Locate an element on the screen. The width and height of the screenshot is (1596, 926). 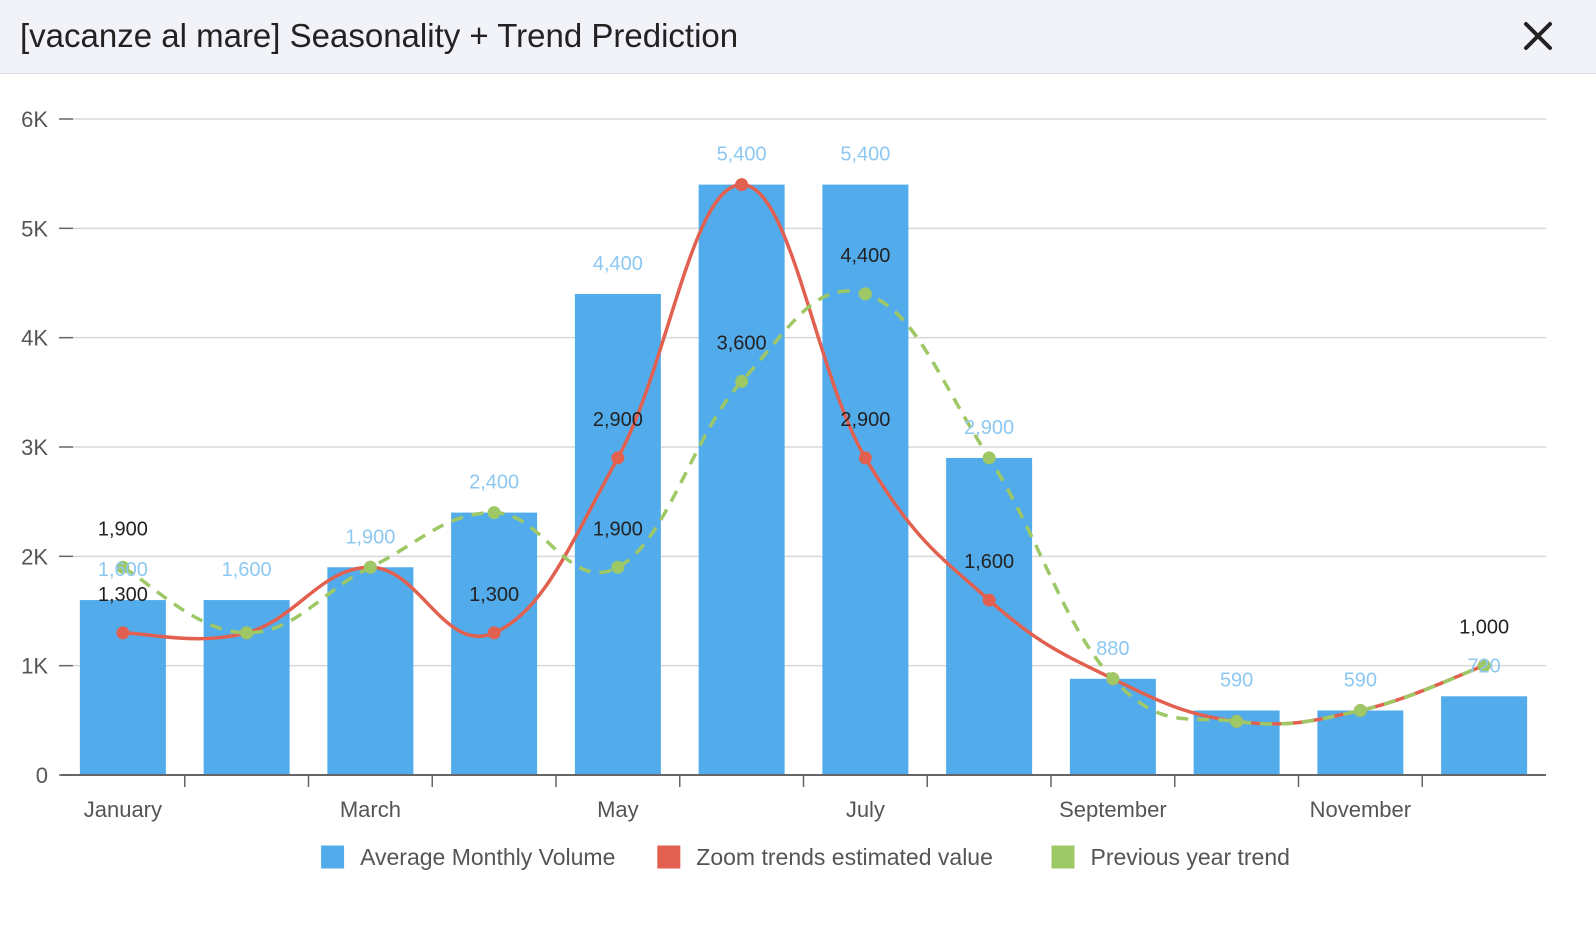
bar-august is located at coordinates (989, 616).